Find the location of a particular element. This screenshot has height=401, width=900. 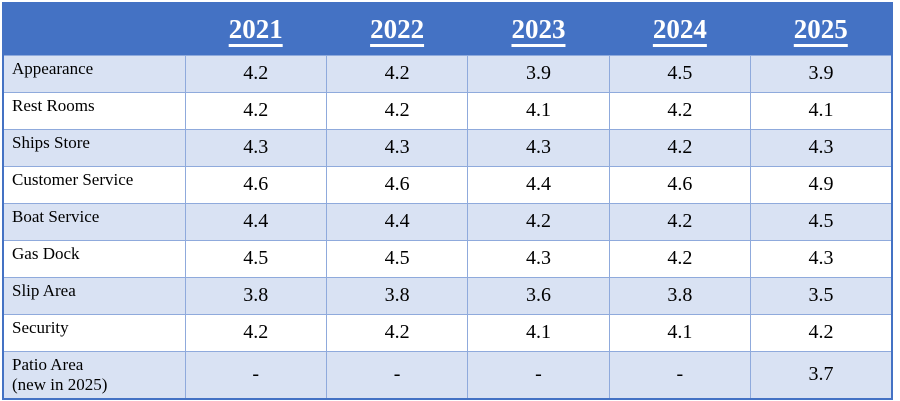

row-label: Security is located at coordinates (40, 327).